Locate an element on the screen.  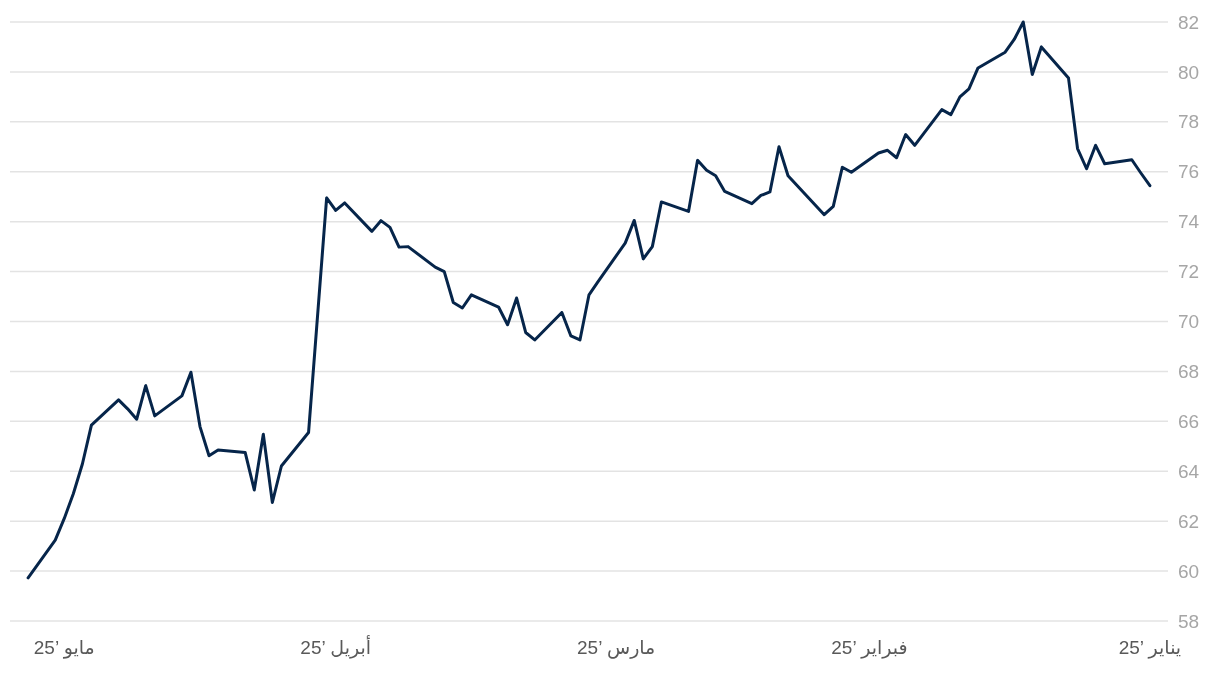
x-tick-label: يناير ’25 is located at coordinates (1150, 648).